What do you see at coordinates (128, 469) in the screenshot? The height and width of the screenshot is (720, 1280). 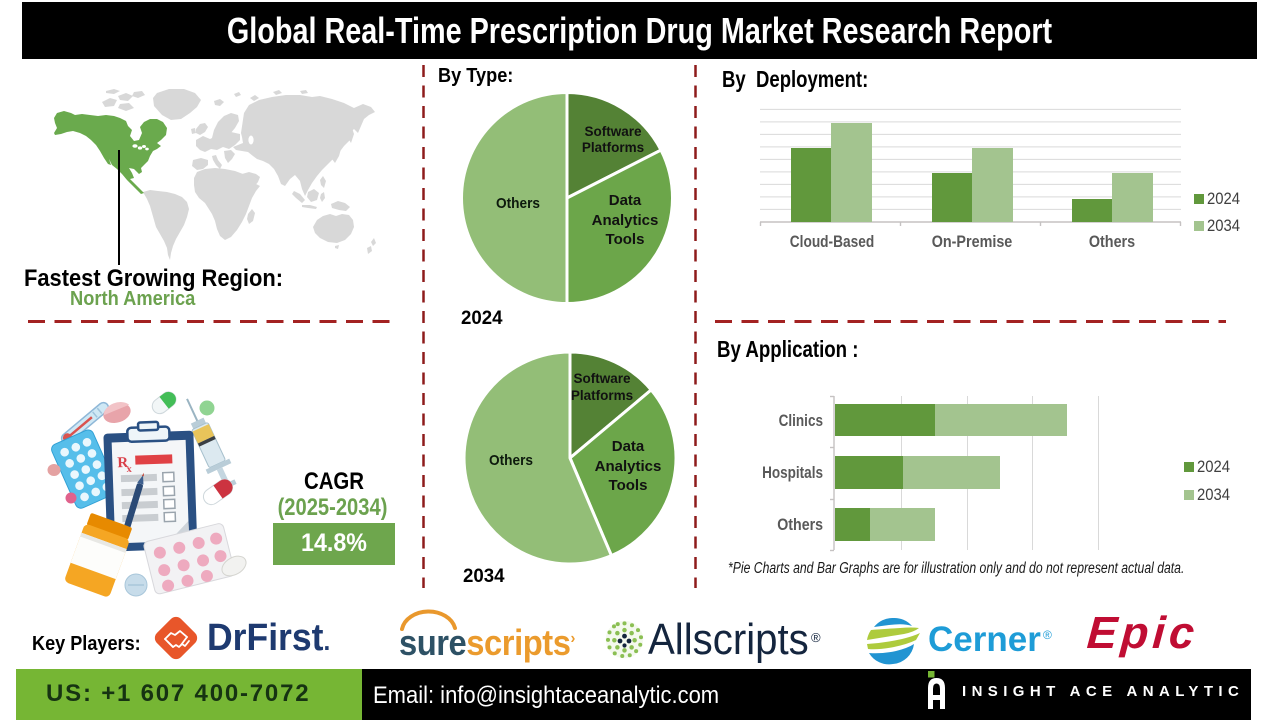 I see `svg-text: x` at bounding box center [128, 469].